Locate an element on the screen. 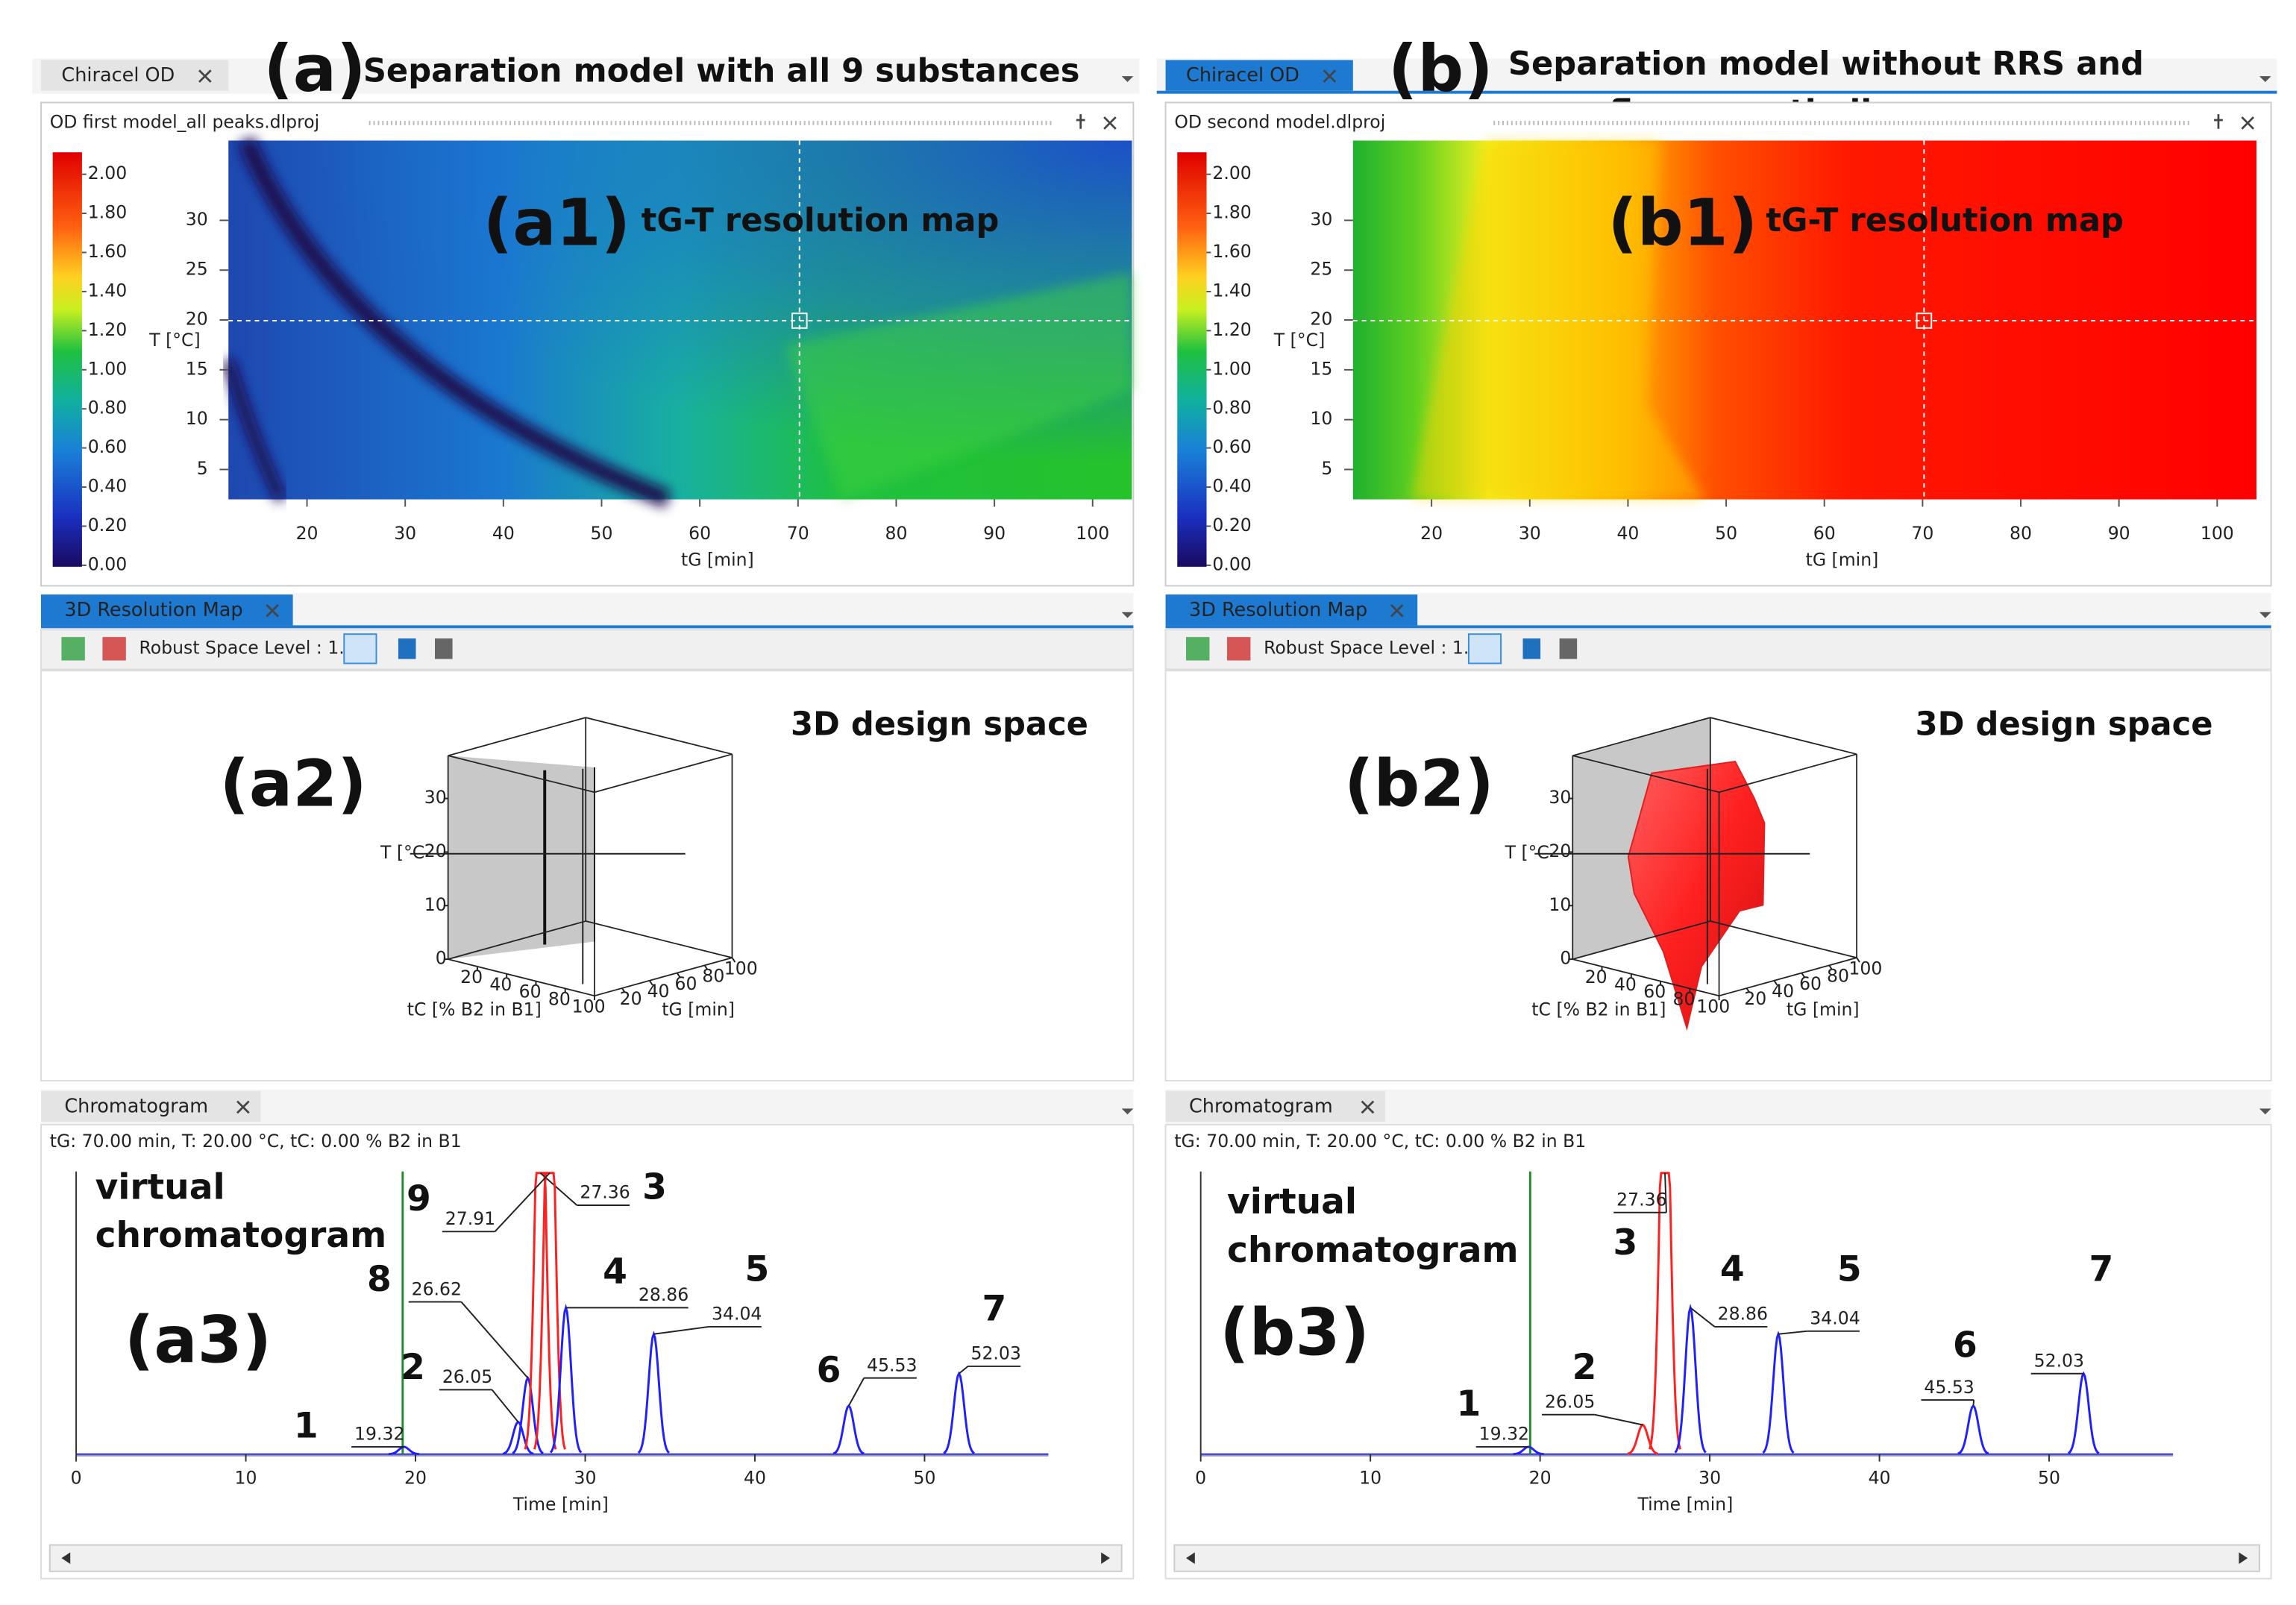  peak-time: 26.05 is located at coordinates (1570, 1402).